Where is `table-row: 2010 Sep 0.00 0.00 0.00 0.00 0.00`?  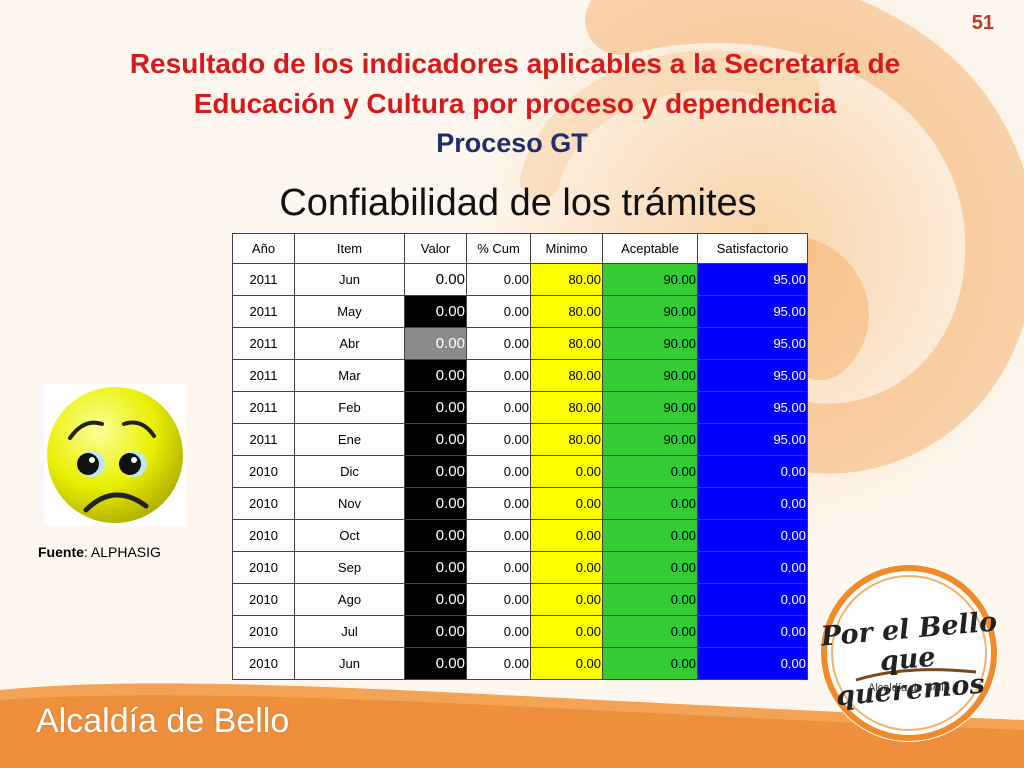 table-row: 2010 Sep 0.00 0.00 0.00 0.00 0.00 is located at coordinates (520, 567).